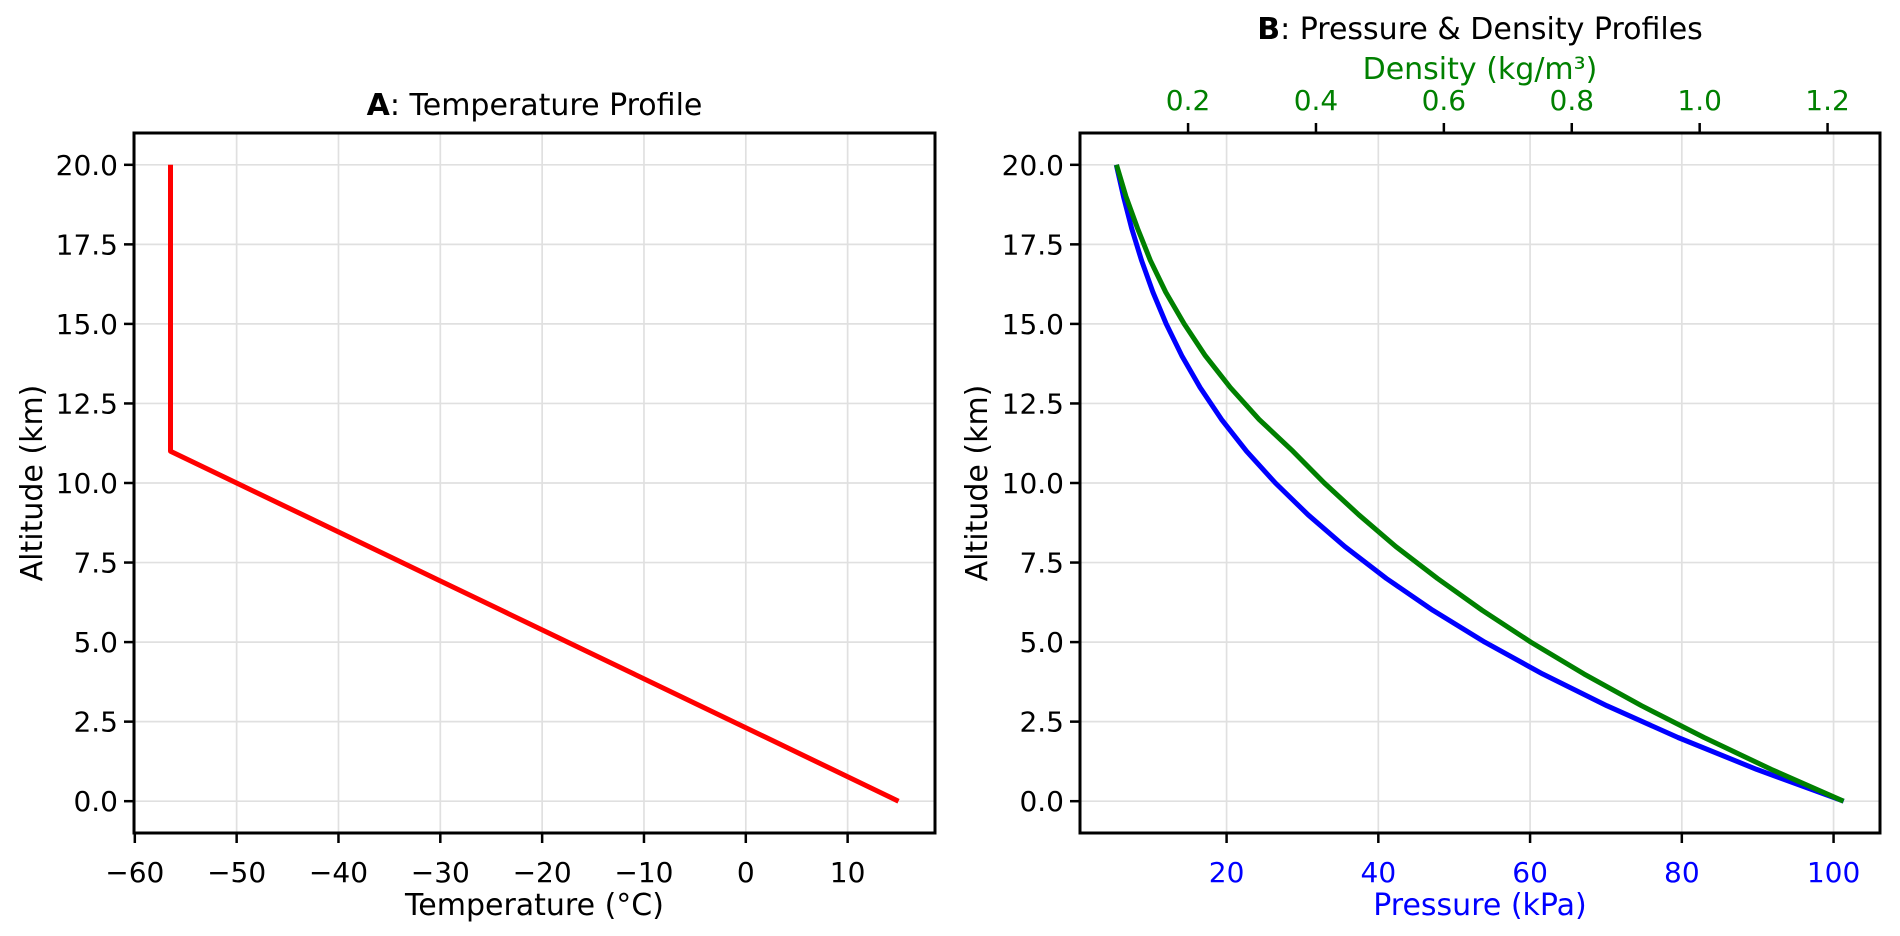  I want to click on x-tick-label: 100, so click(1833, 872).